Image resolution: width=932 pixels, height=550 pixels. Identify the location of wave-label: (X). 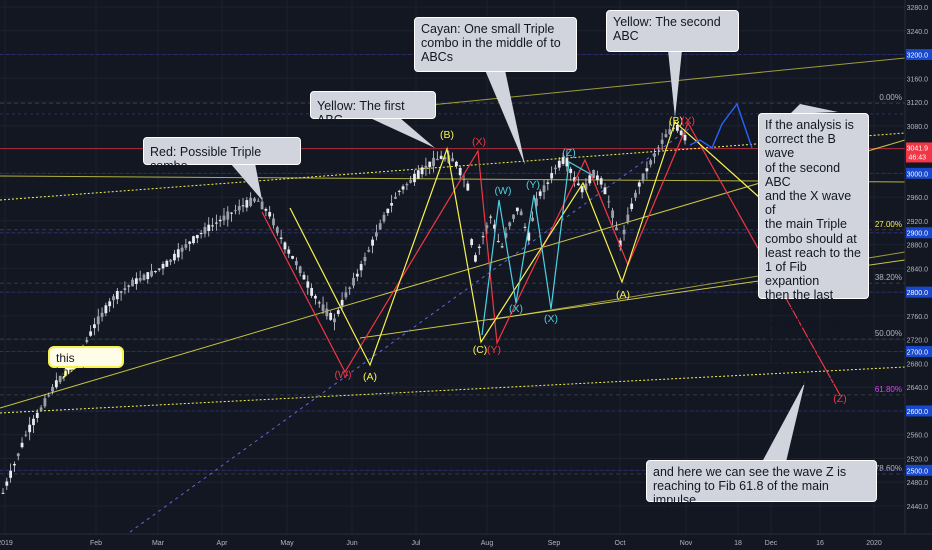
(516, 309).